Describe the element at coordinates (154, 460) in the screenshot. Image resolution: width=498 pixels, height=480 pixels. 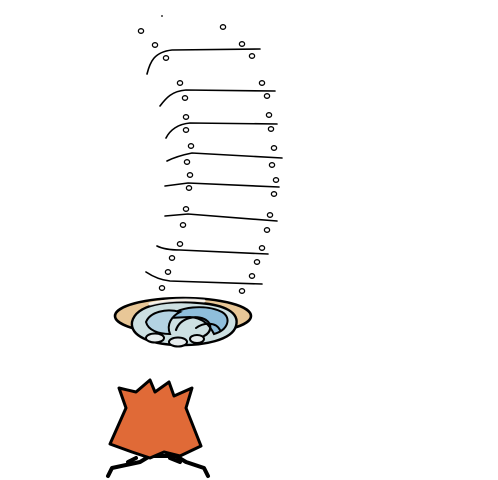
I see `creature-feet` at that location.